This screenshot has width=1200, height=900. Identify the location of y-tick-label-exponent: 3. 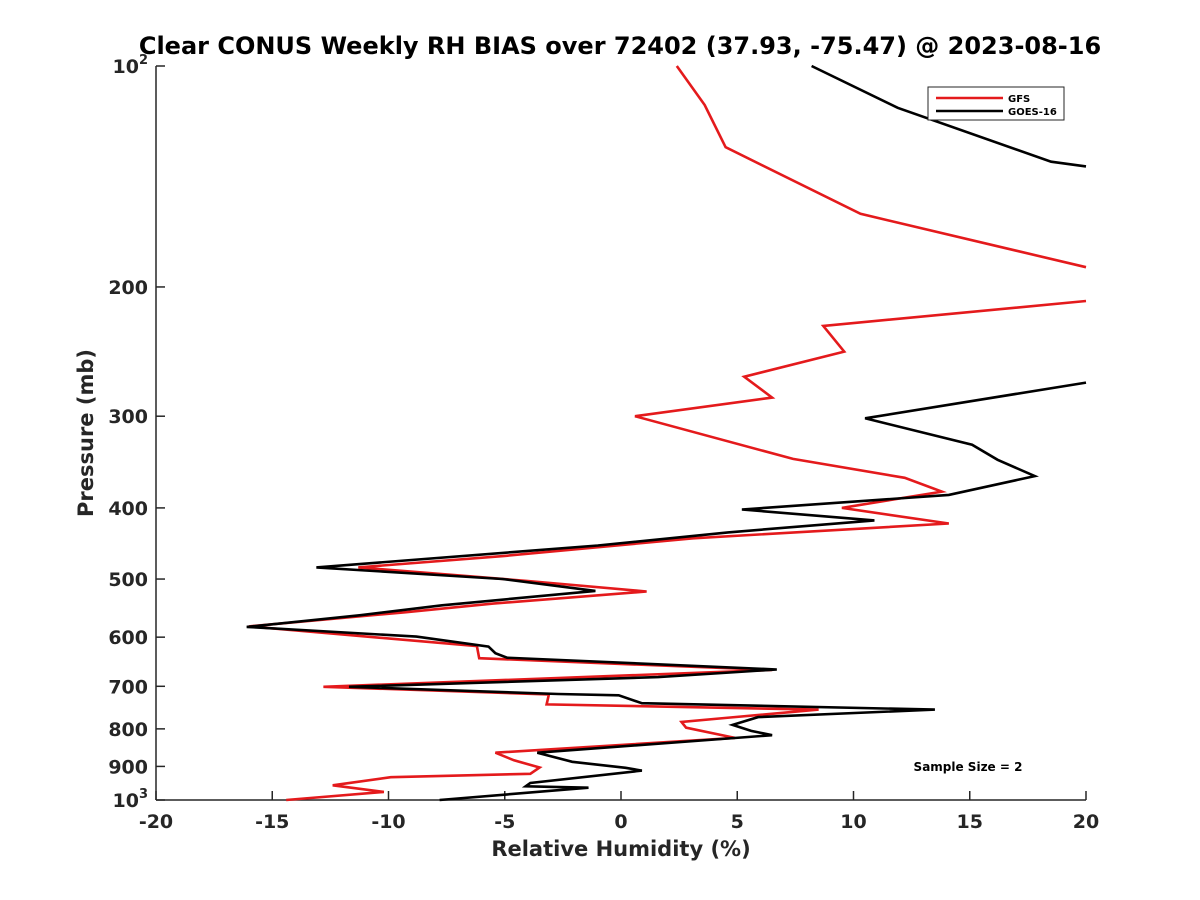
(143, 794).